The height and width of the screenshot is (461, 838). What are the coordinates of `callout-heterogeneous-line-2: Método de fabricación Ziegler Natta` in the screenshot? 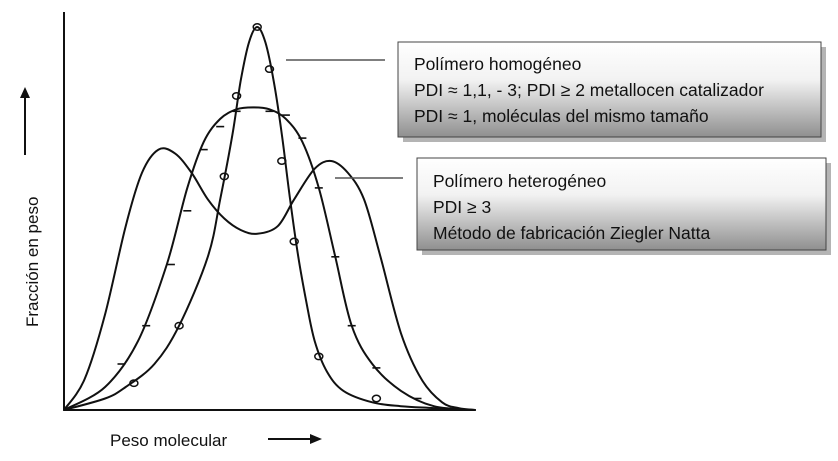 It's located at (571, 233).